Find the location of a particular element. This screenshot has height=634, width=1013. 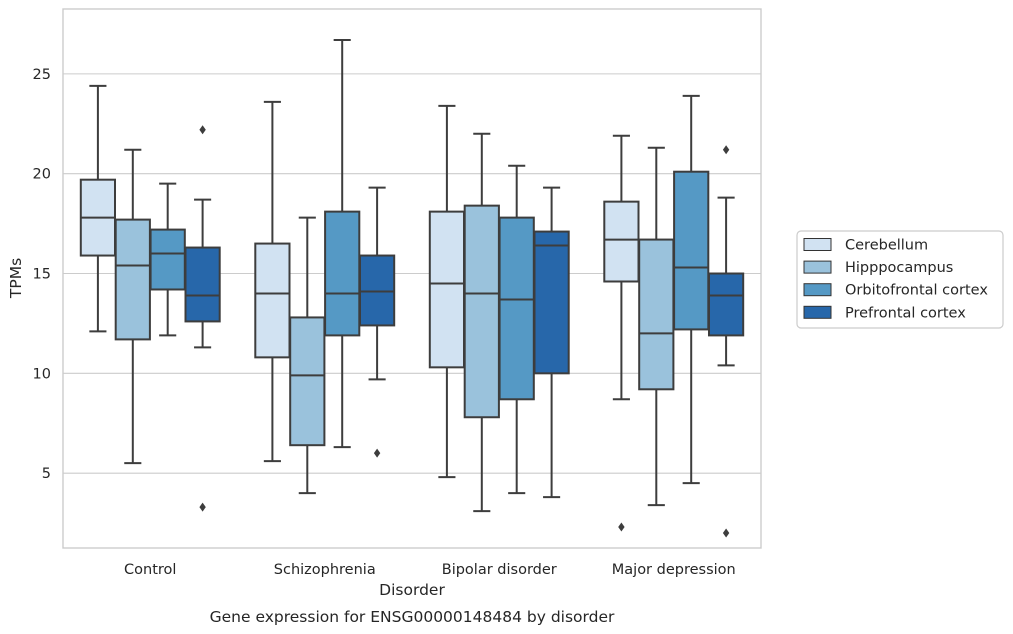

legend-entry: Orbitofrontal cortex is located at coordinates (895, 291).